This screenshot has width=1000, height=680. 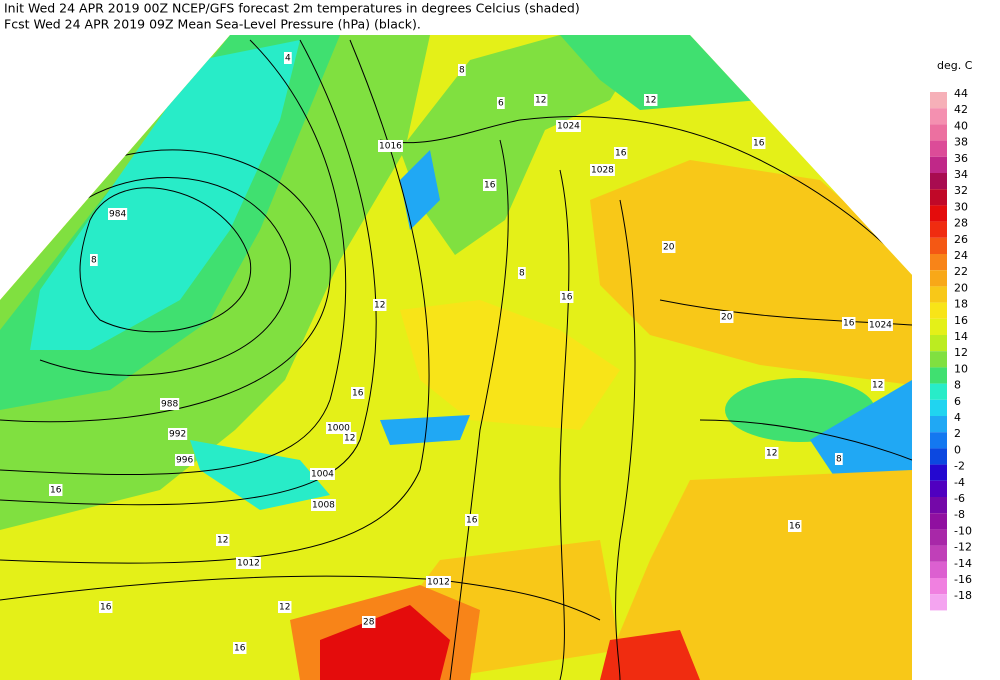 What do you see at coordinates (959, 482) in the screenshot?
I see `legend-label: -4` at bounding box center [959, 482].